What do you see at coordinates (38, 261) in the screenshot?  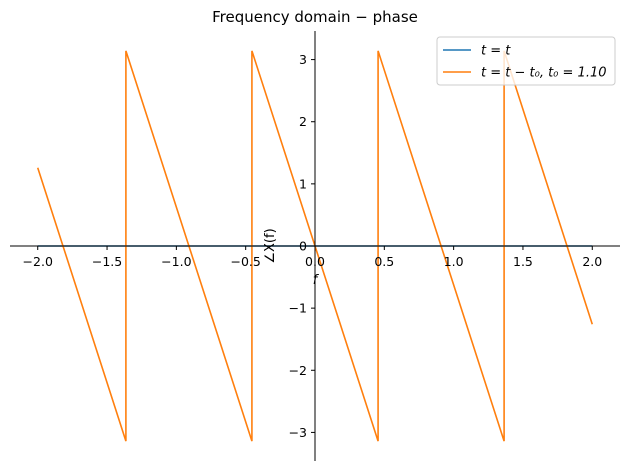 I see `x-tick-label: −2.0` at bounding box center [38, 261].